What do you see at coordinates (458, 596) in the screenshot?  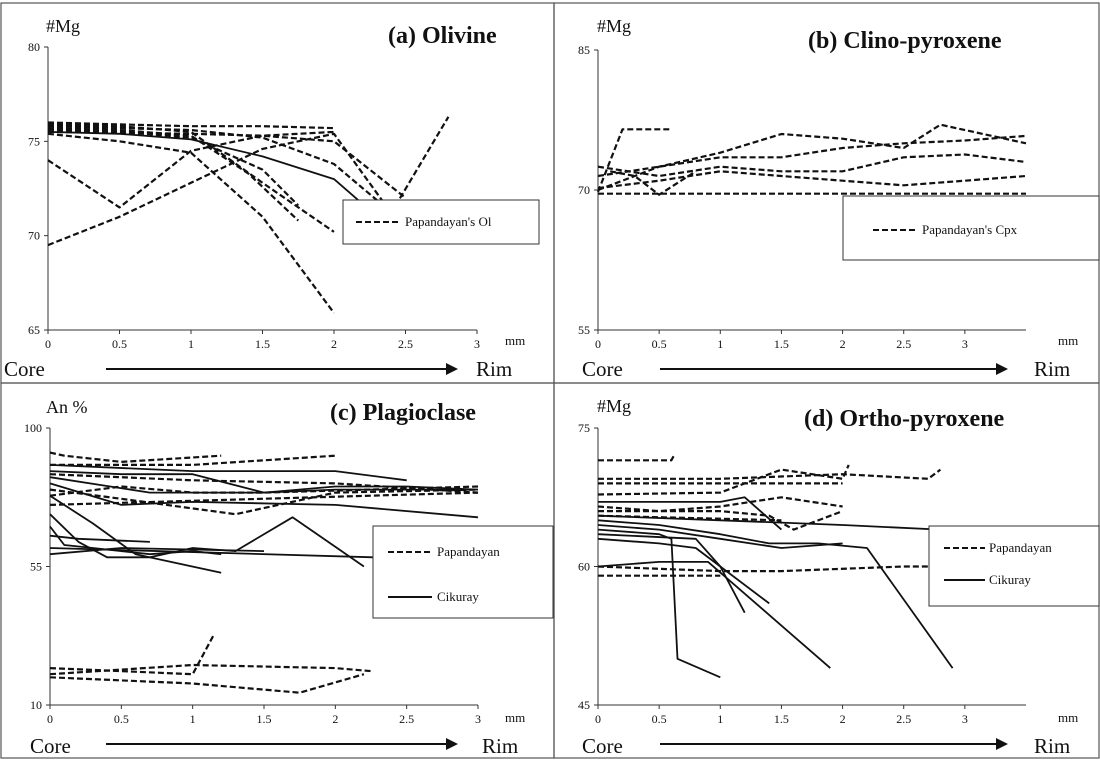 I see `panel-c-legend-label-cikuray: Cikuray` at bounding box center [458, 596].